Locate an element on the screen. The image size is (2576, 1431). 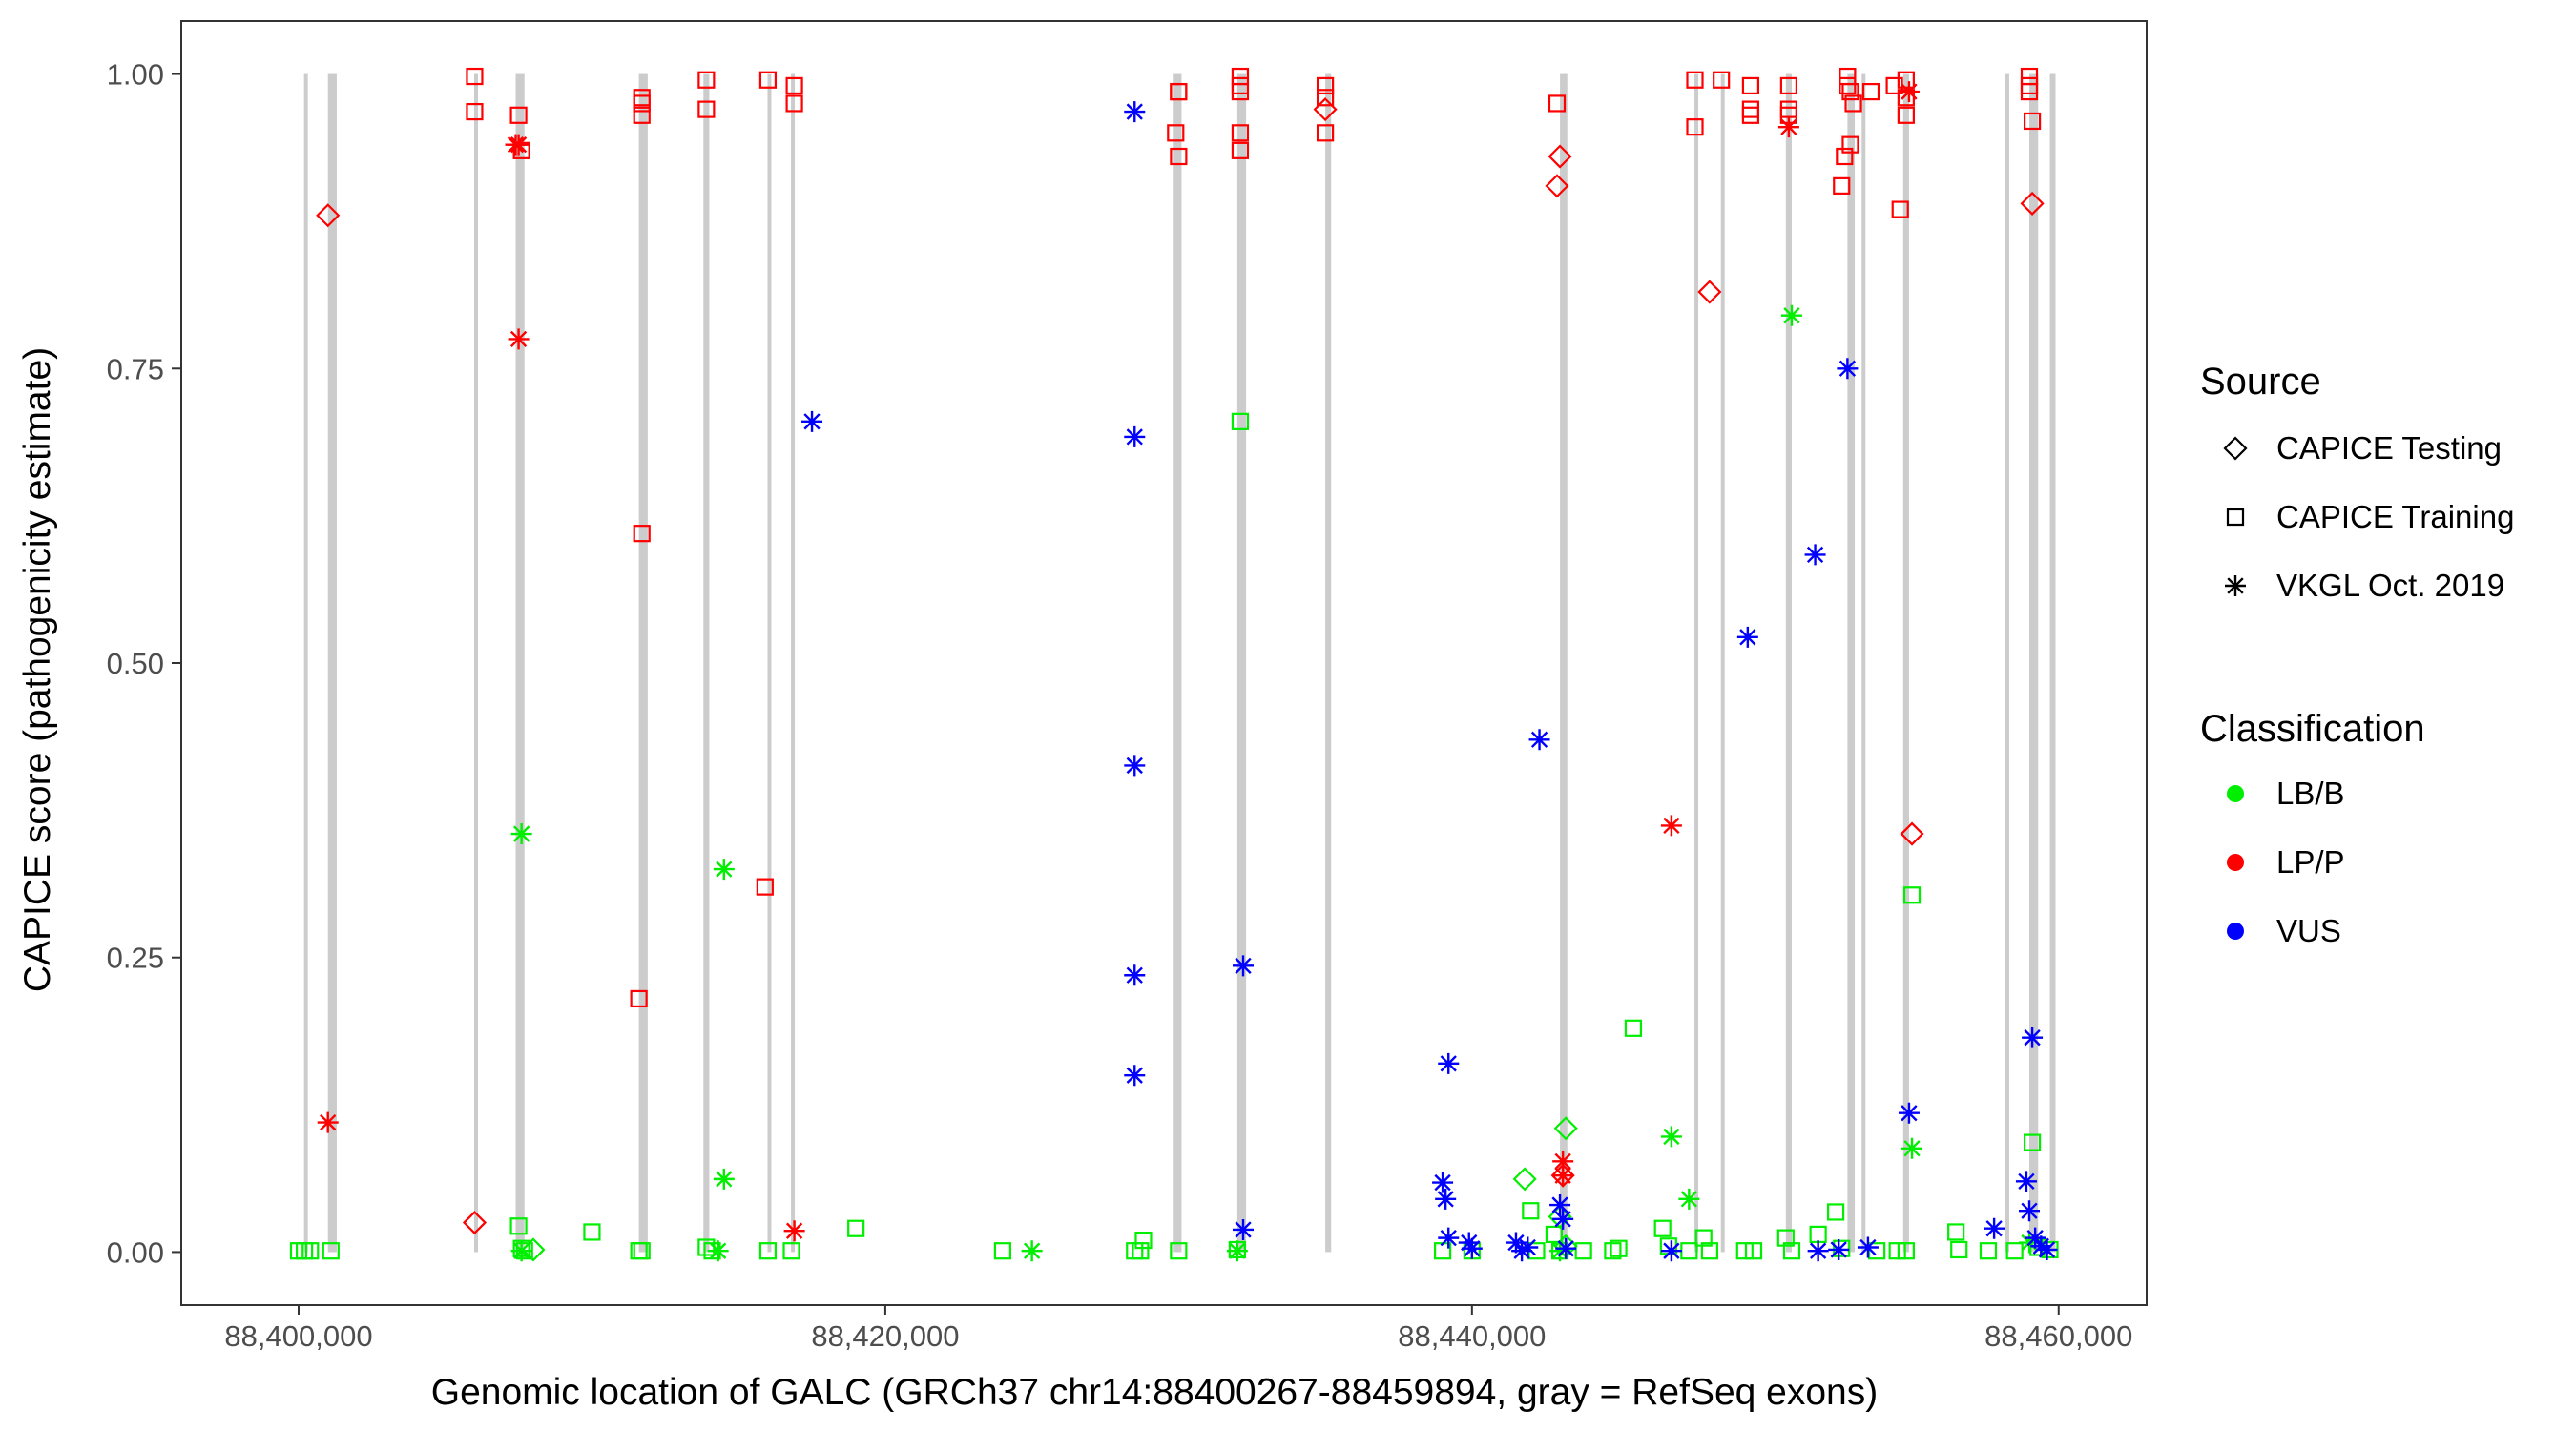
legend-class-label: VUS is located at coordinates (2308, 930).